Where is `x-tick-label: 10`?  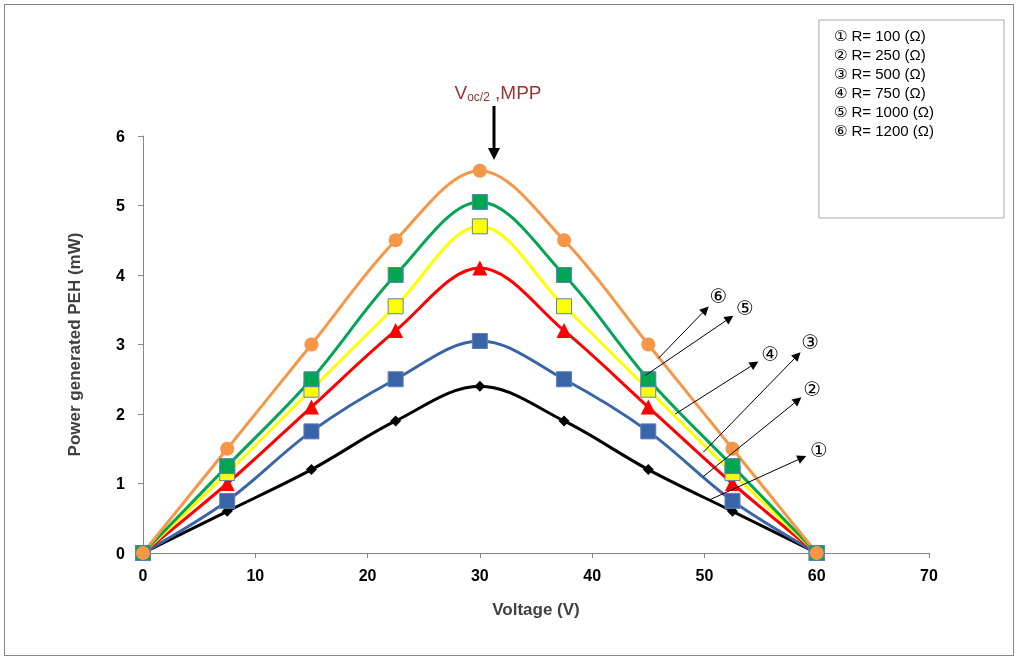
x-tick-label: 10 is located at coordinates (255, 575).